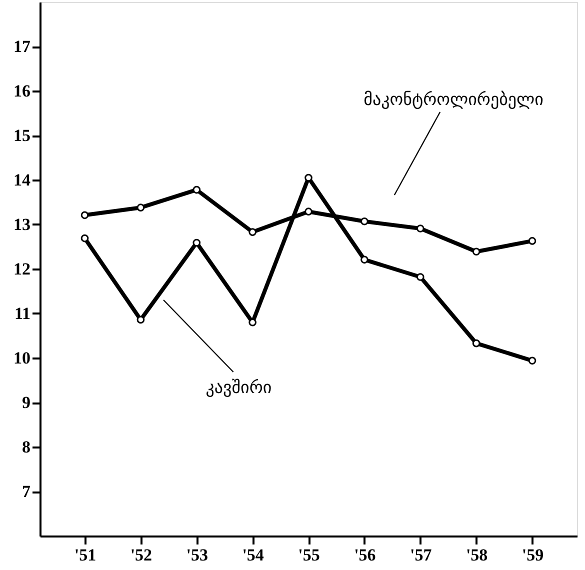  I want to click on y-tick-label: 12, so click(22, 269).